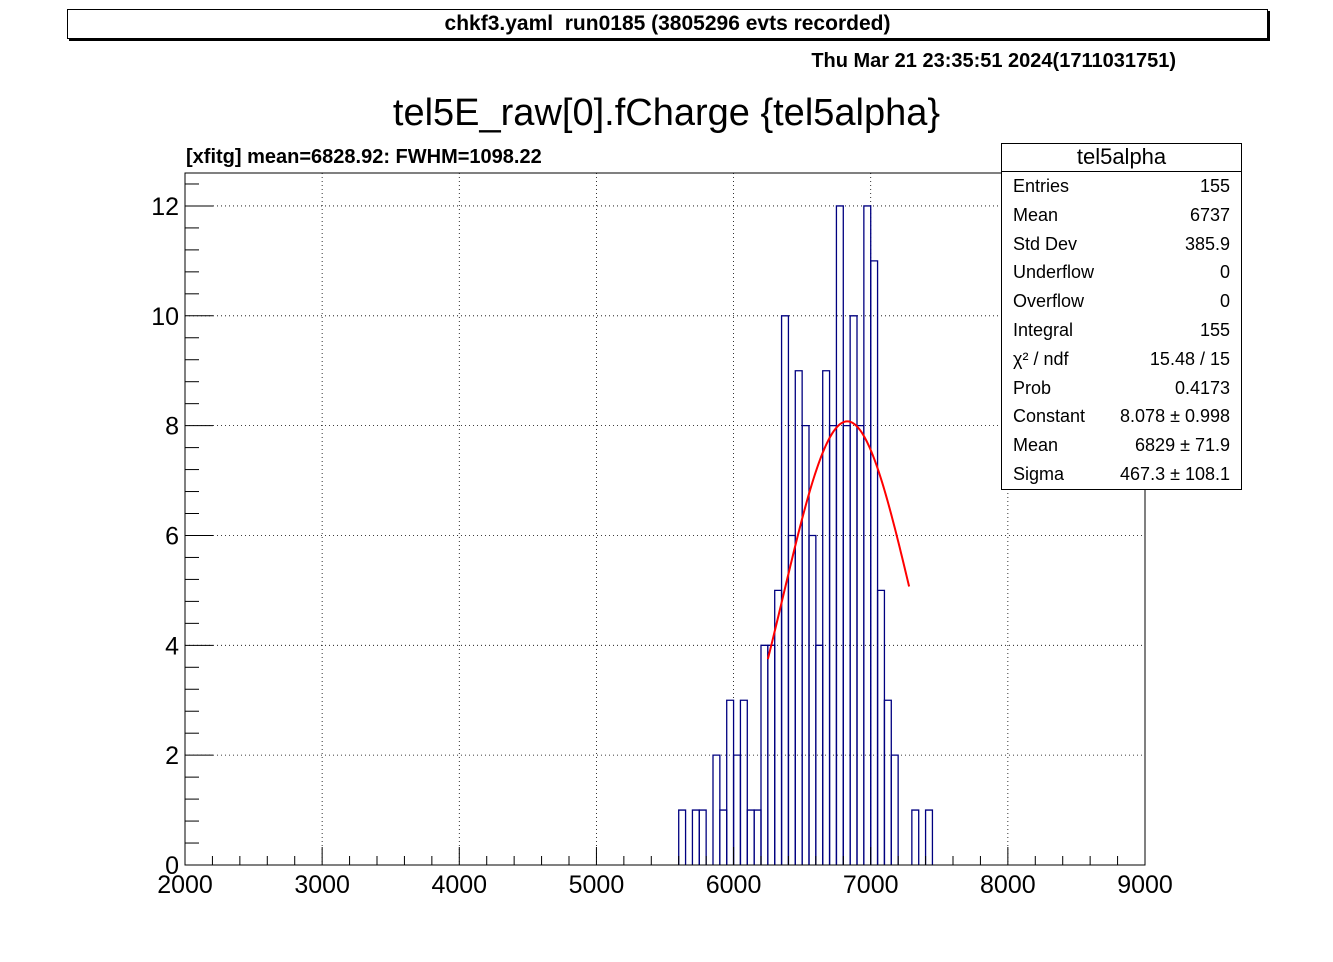  I want to click on stats-row: χ² / ndf 15.48 / 15, so click(1121, 359).